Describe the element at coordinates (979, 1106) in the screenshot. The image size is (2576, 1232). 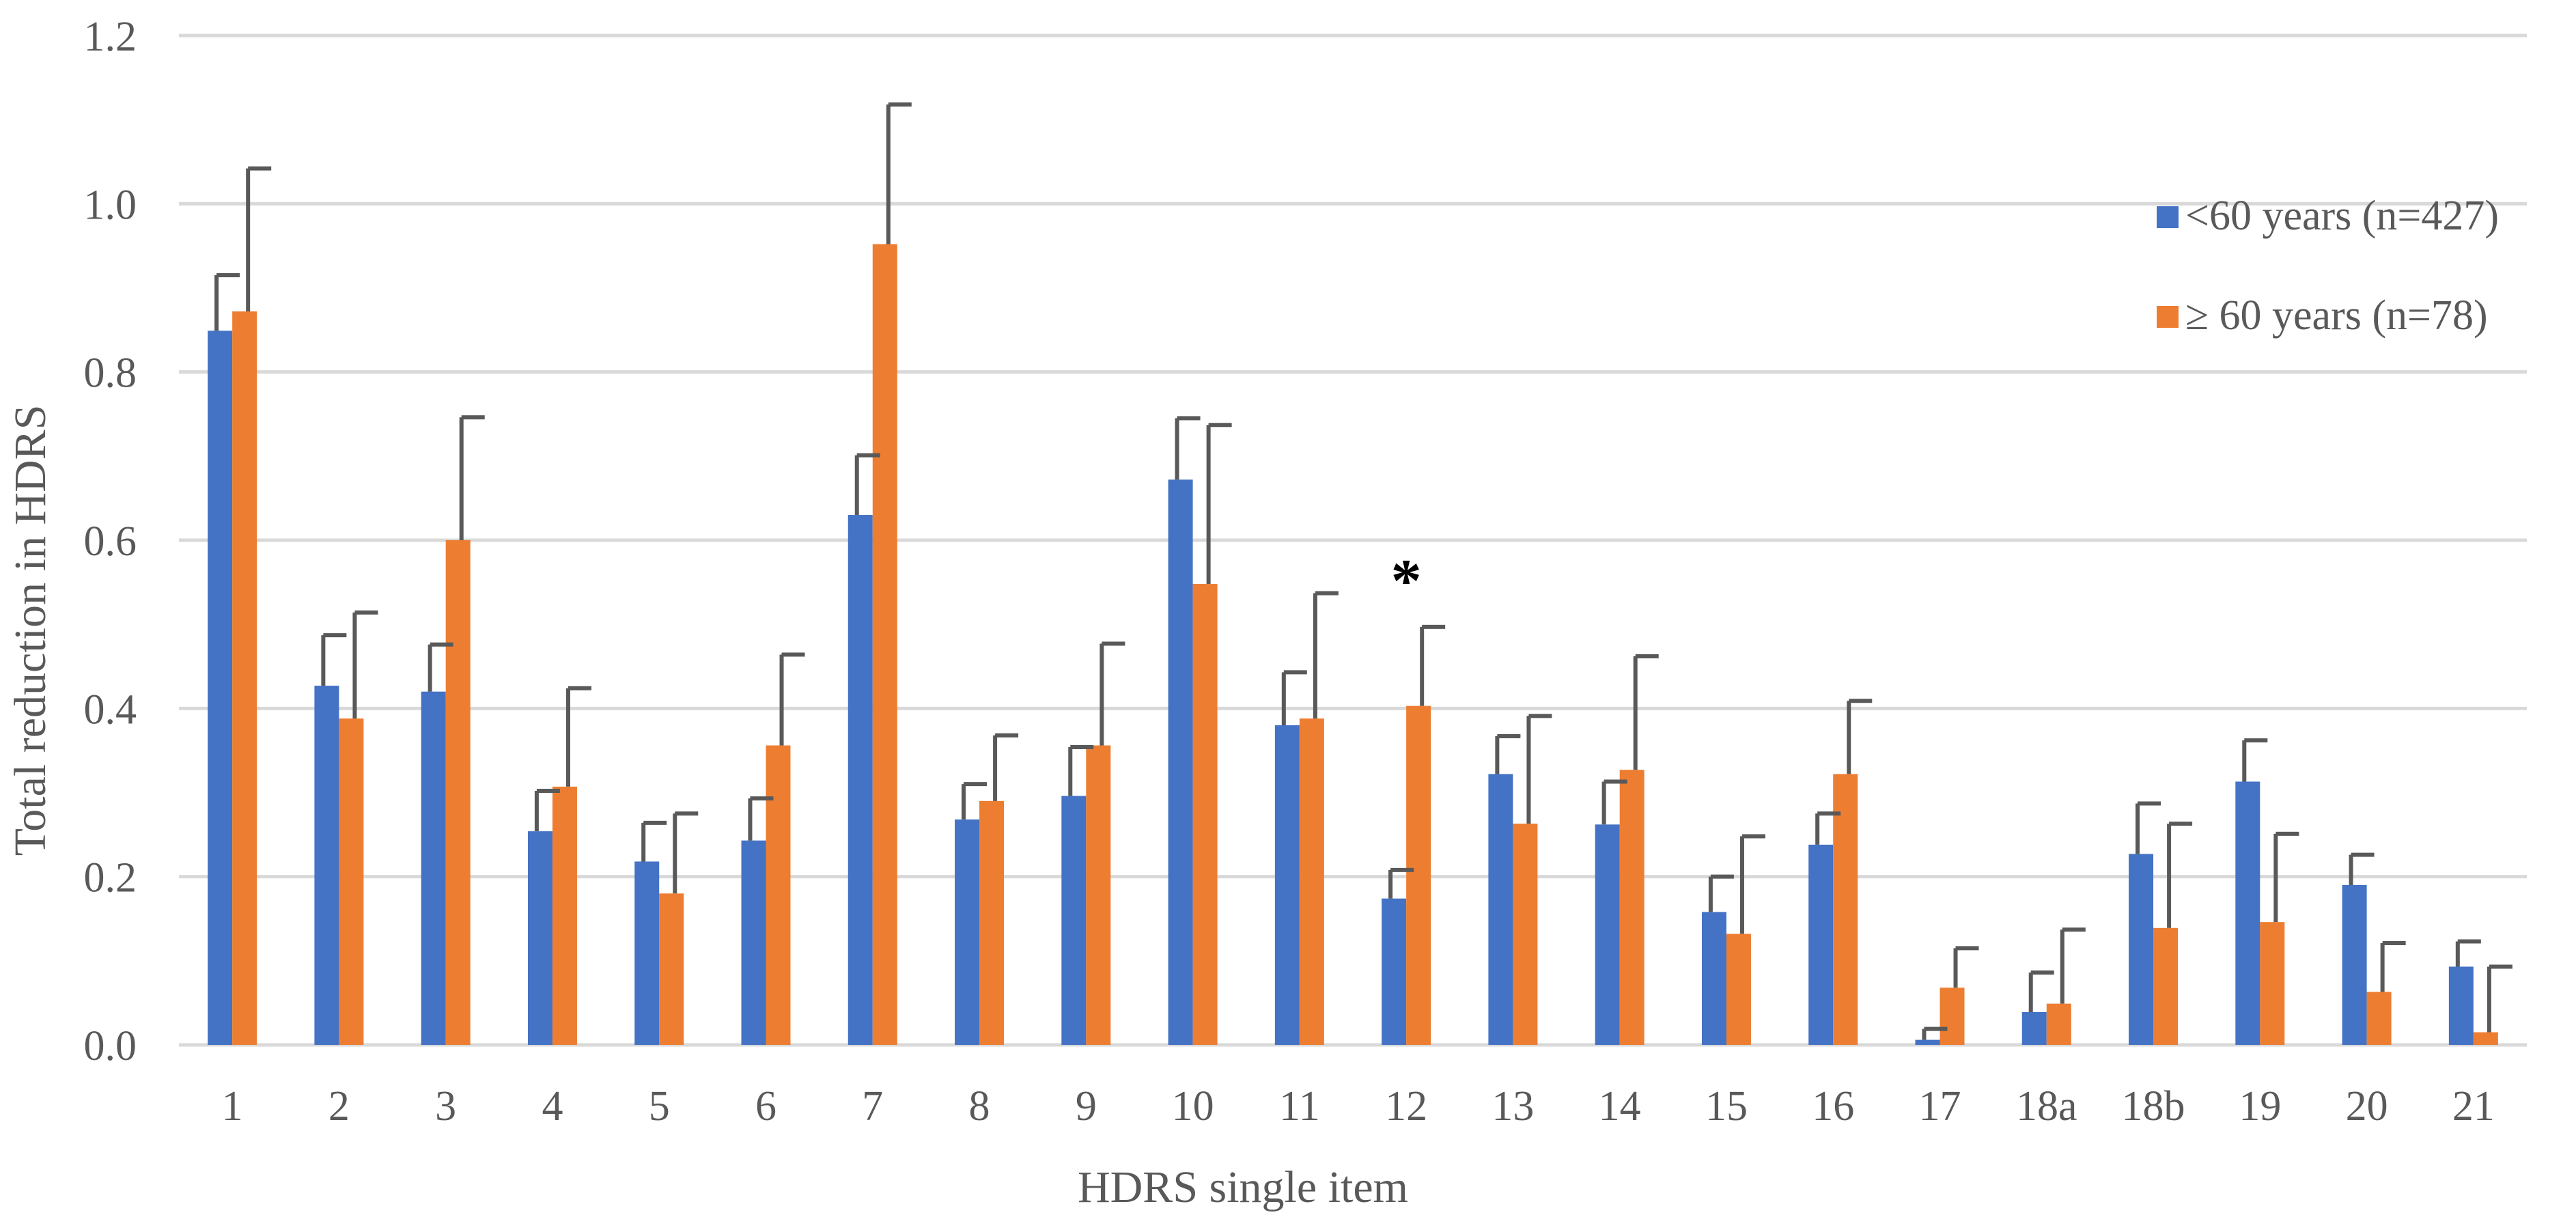
I see `x-tick-label-8: 8` at that location.